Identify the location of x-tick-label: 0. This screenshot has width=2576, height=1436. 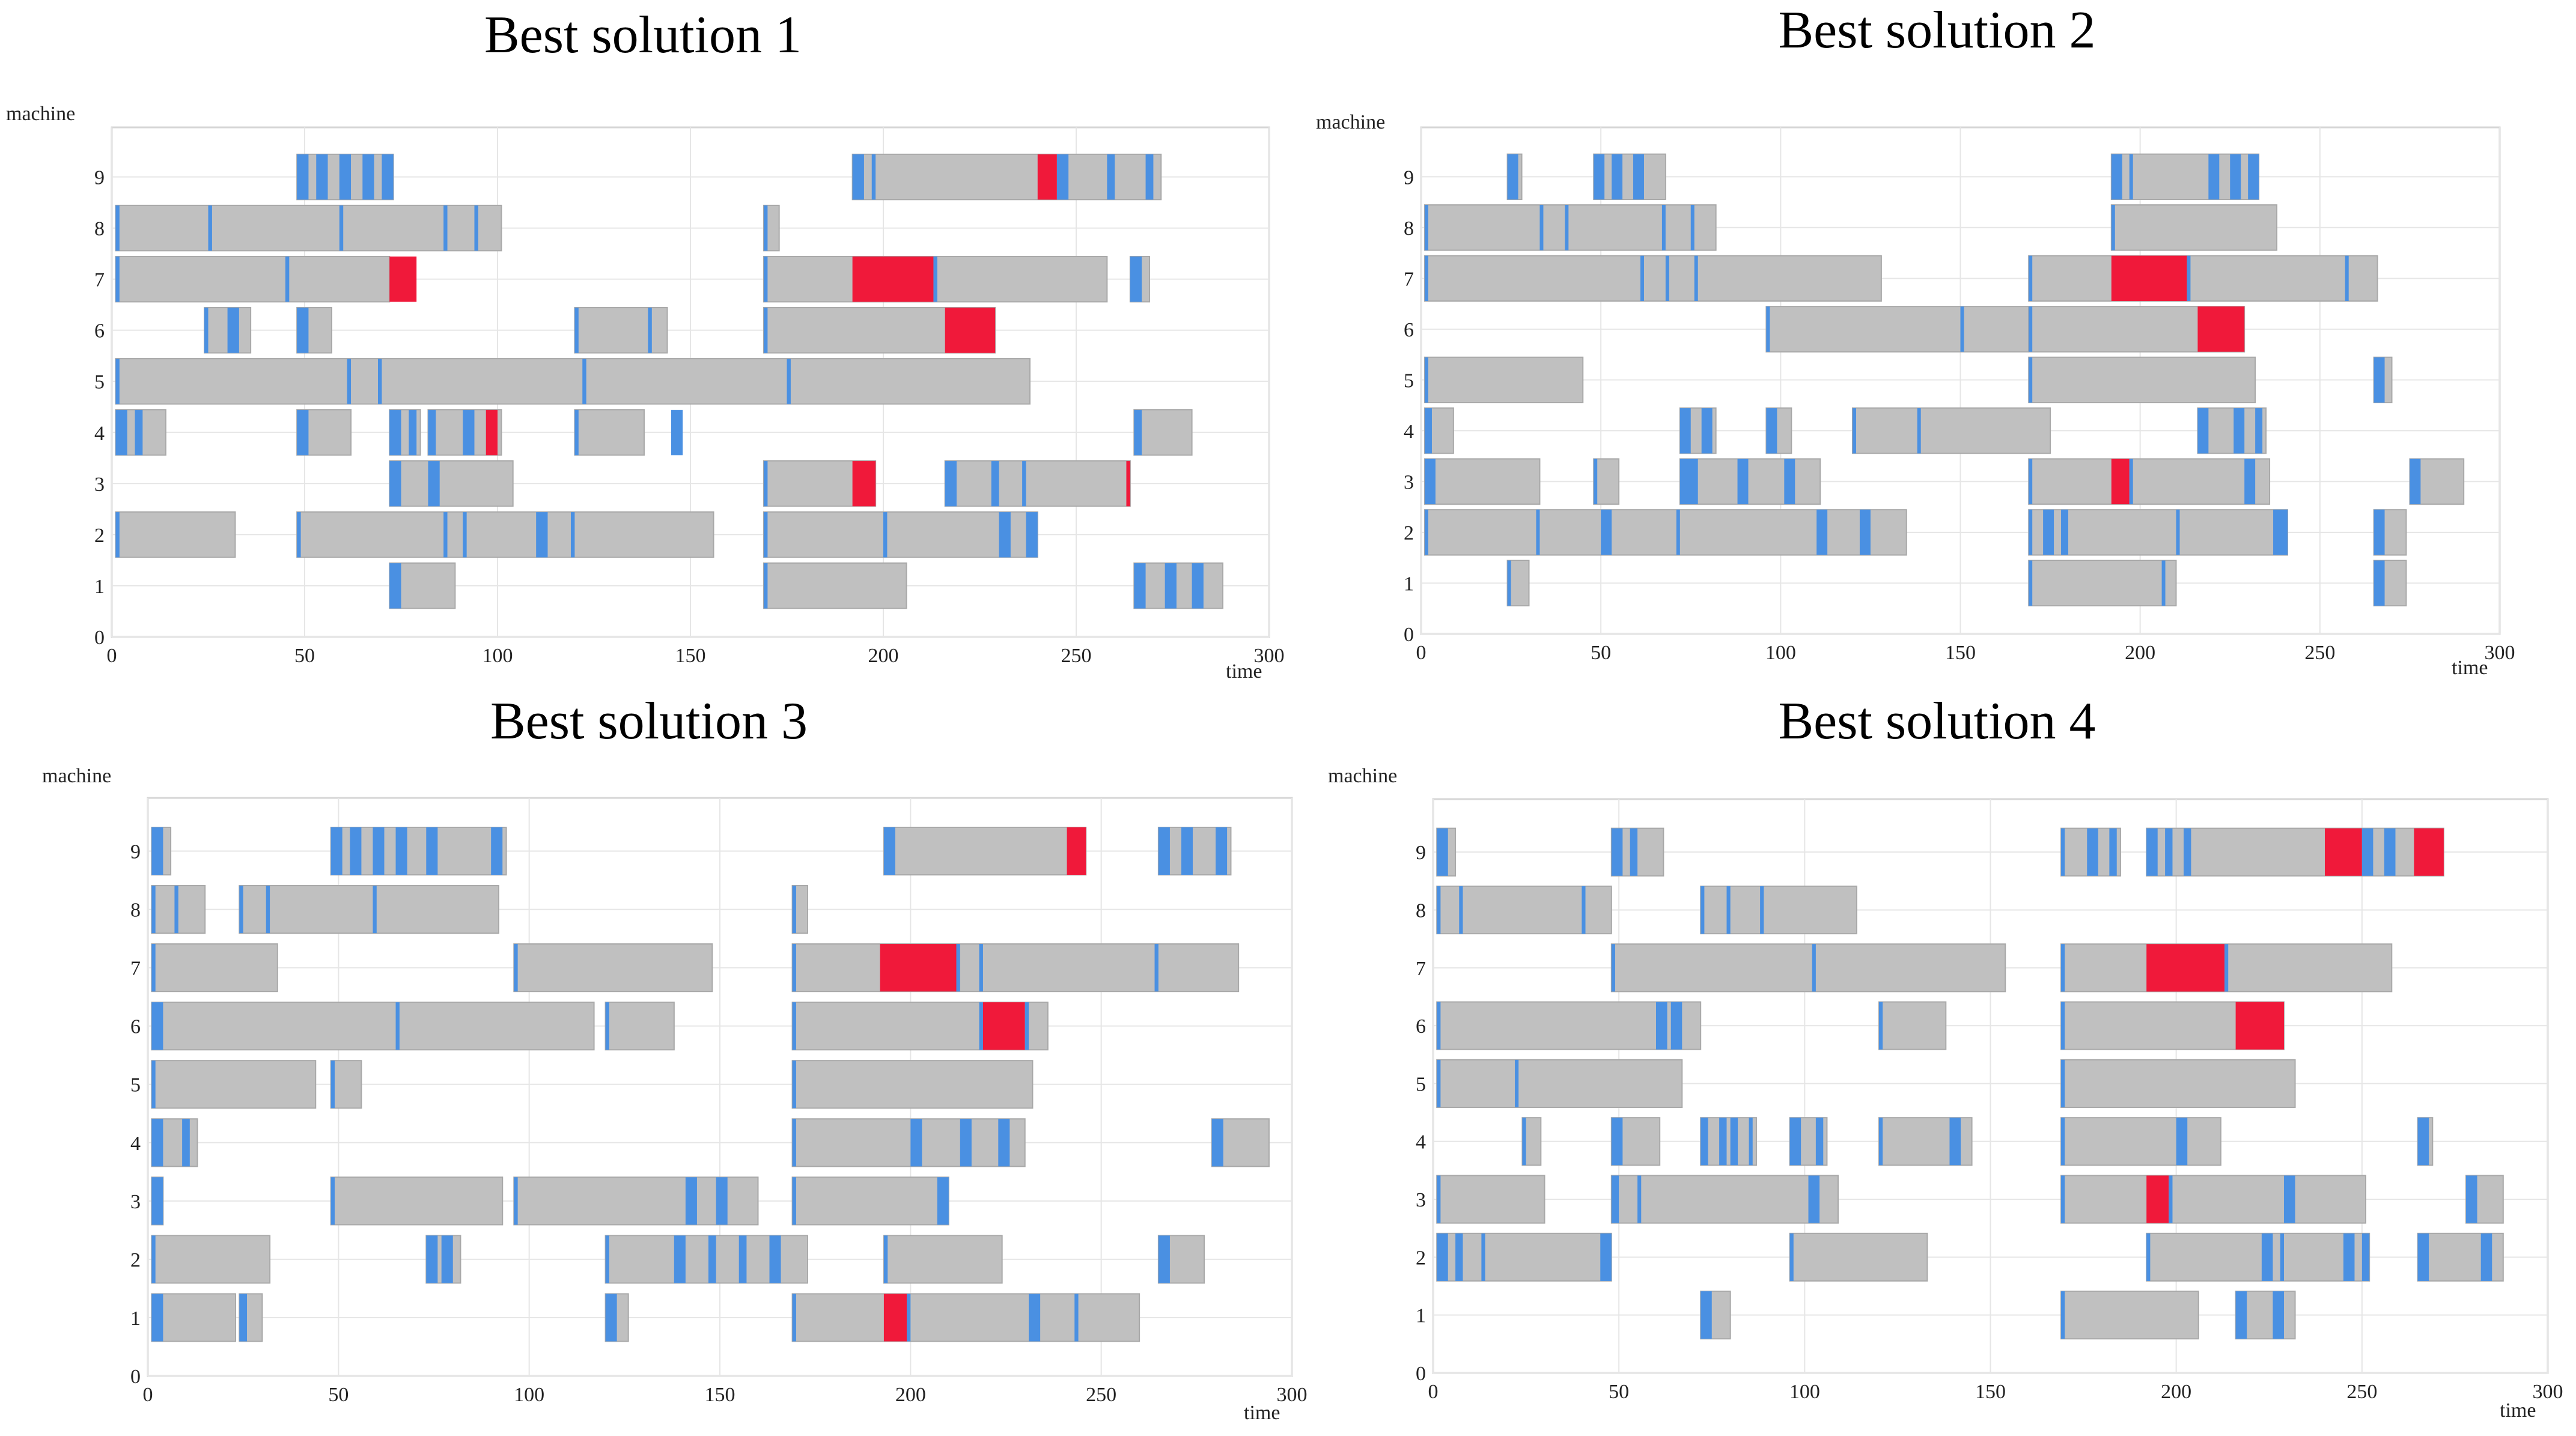
(1433, 1392).